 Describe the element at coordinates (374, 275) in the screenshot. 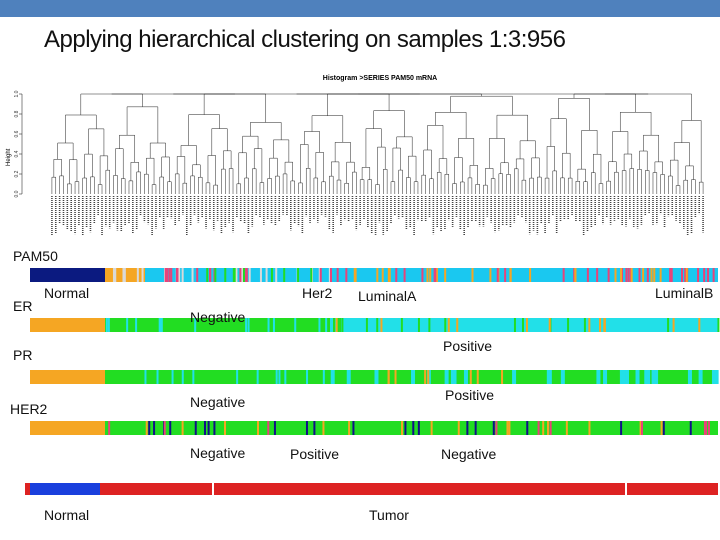

I see `pam50-strip` at that location.